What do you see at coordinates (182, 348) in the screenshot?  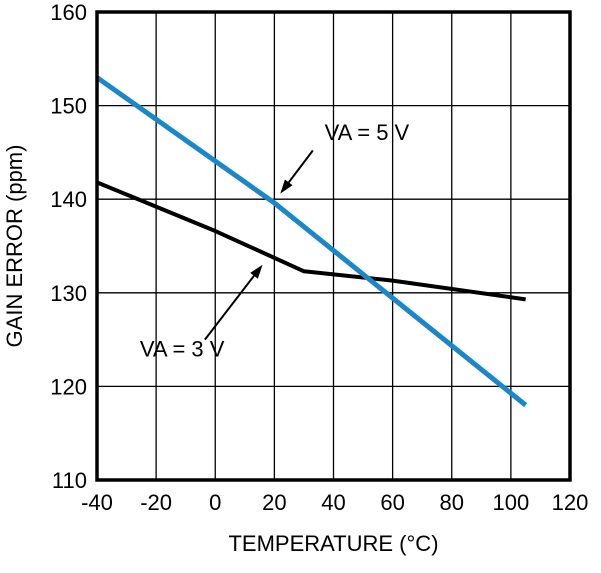 I see `annotation-label: VA = 3 V` at bounding box center [182, 348].